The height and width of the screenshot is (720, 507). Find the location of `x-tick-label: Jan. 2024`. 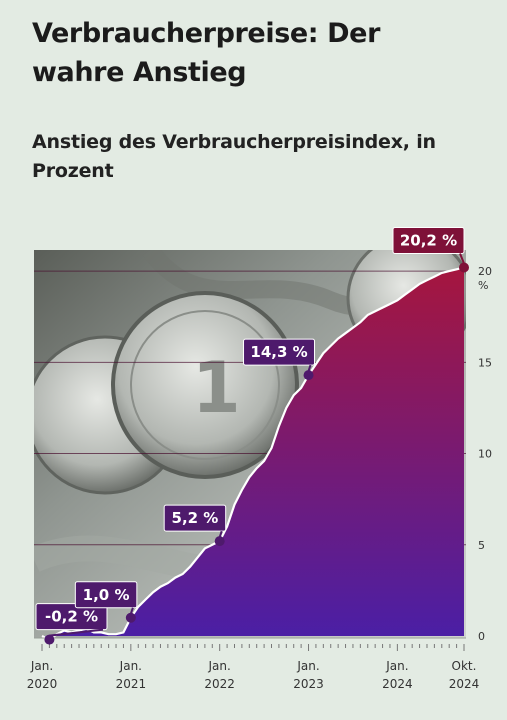

x-tick-label: Jan. 2024 is located at coordinates (397, 675).